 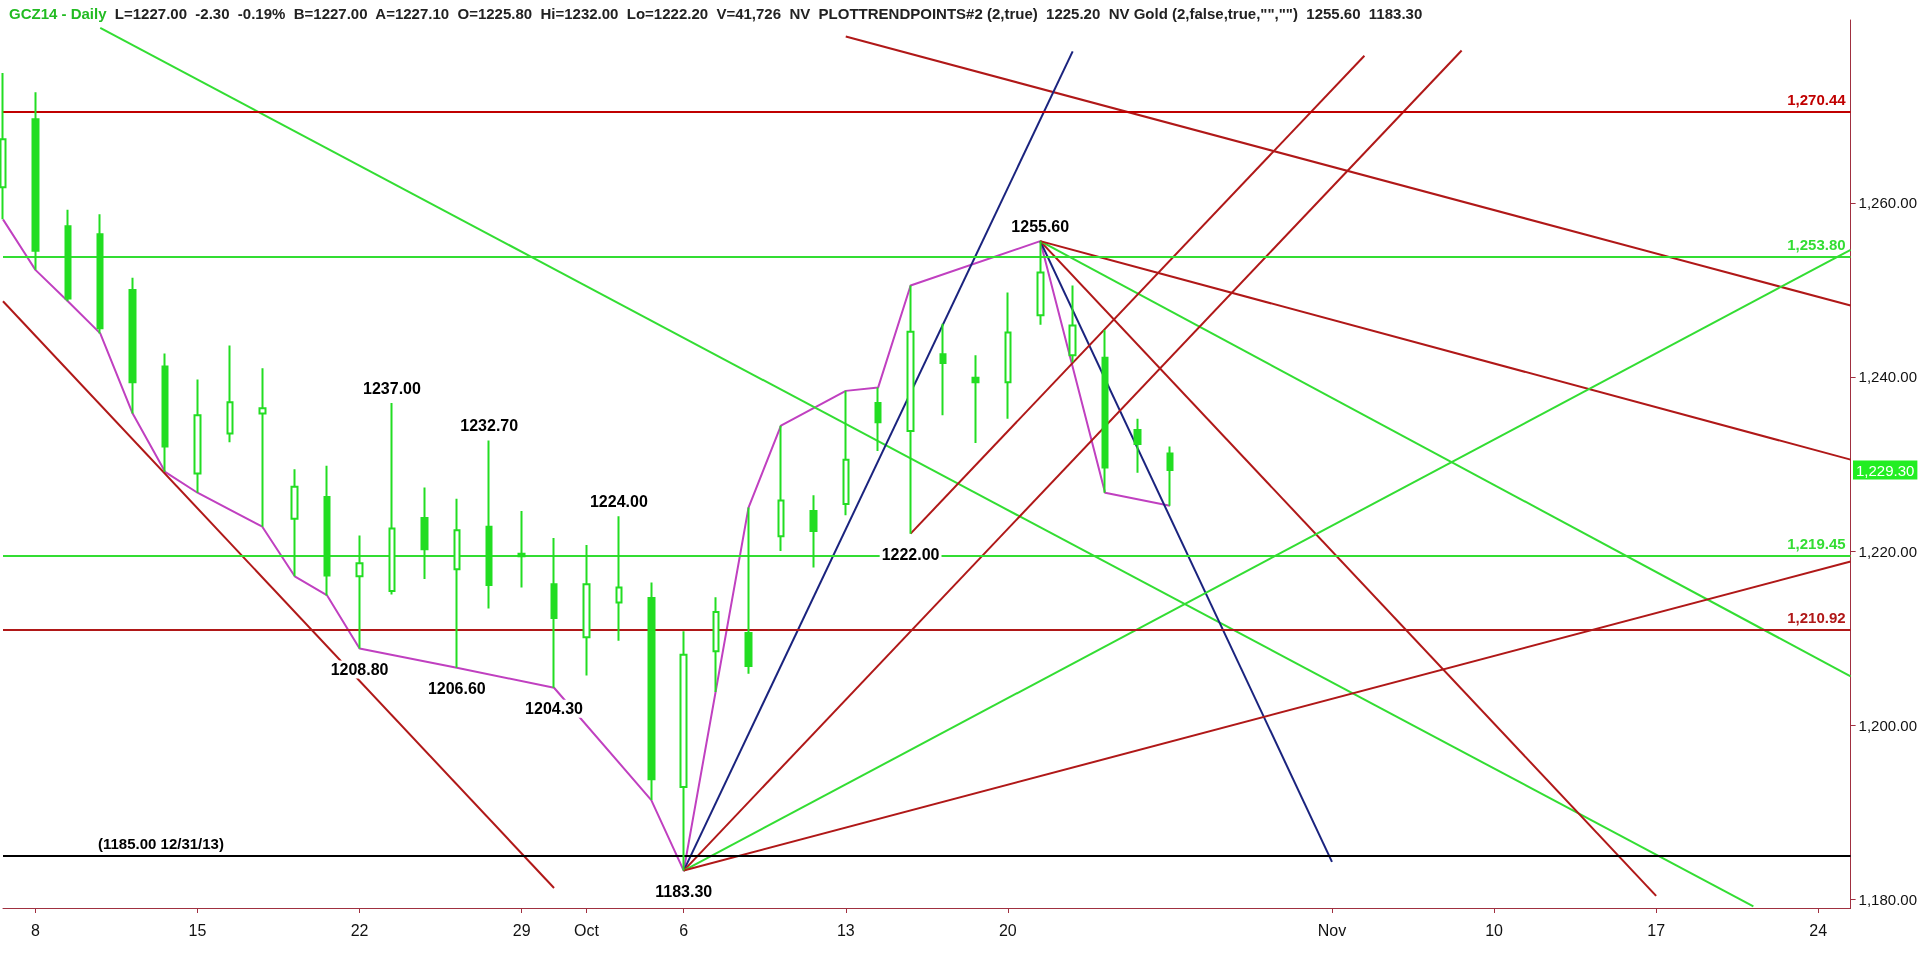 I want to click on chart-title: GCZ14 - Daily, so click(x=58, y=13).